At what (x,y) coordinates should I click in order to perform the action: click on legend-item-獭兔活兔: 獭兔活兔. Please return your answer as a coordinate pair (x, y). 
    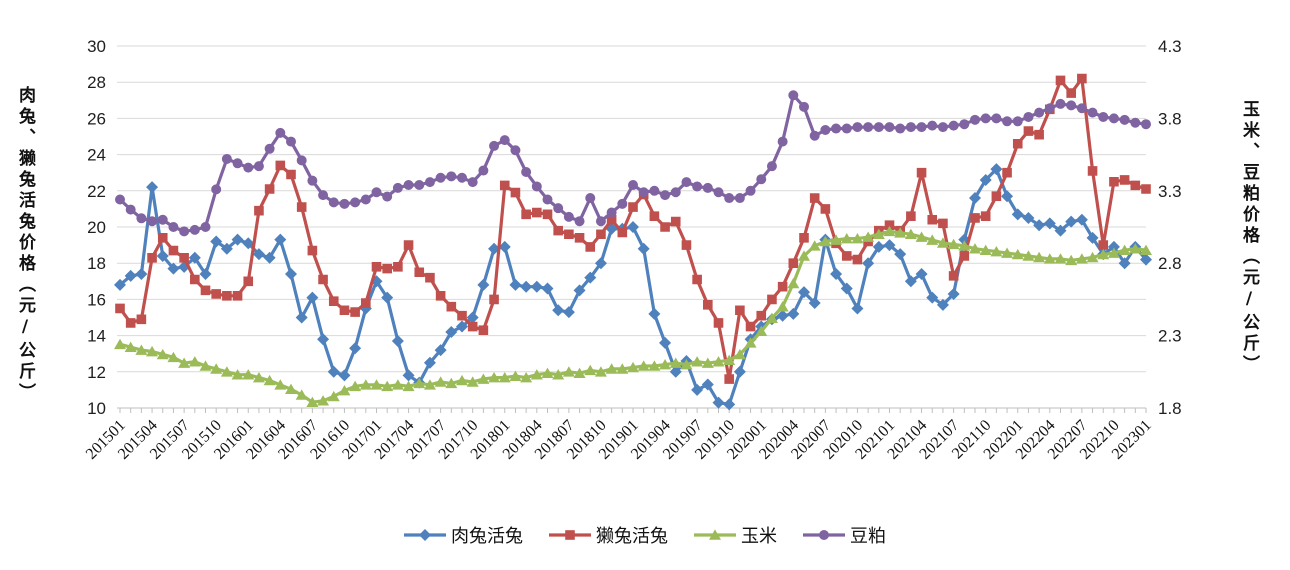
    Looking at the image, I should click on (608, 535).